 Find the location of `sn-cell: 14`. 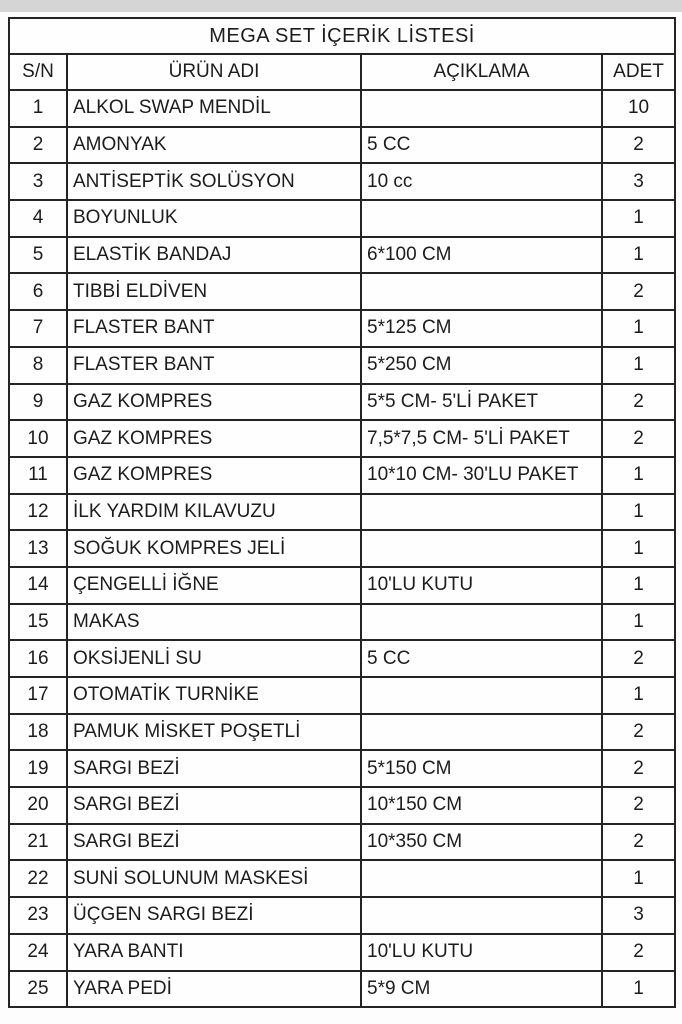

sn-cell: 14 is located at coordinates (38, 585).